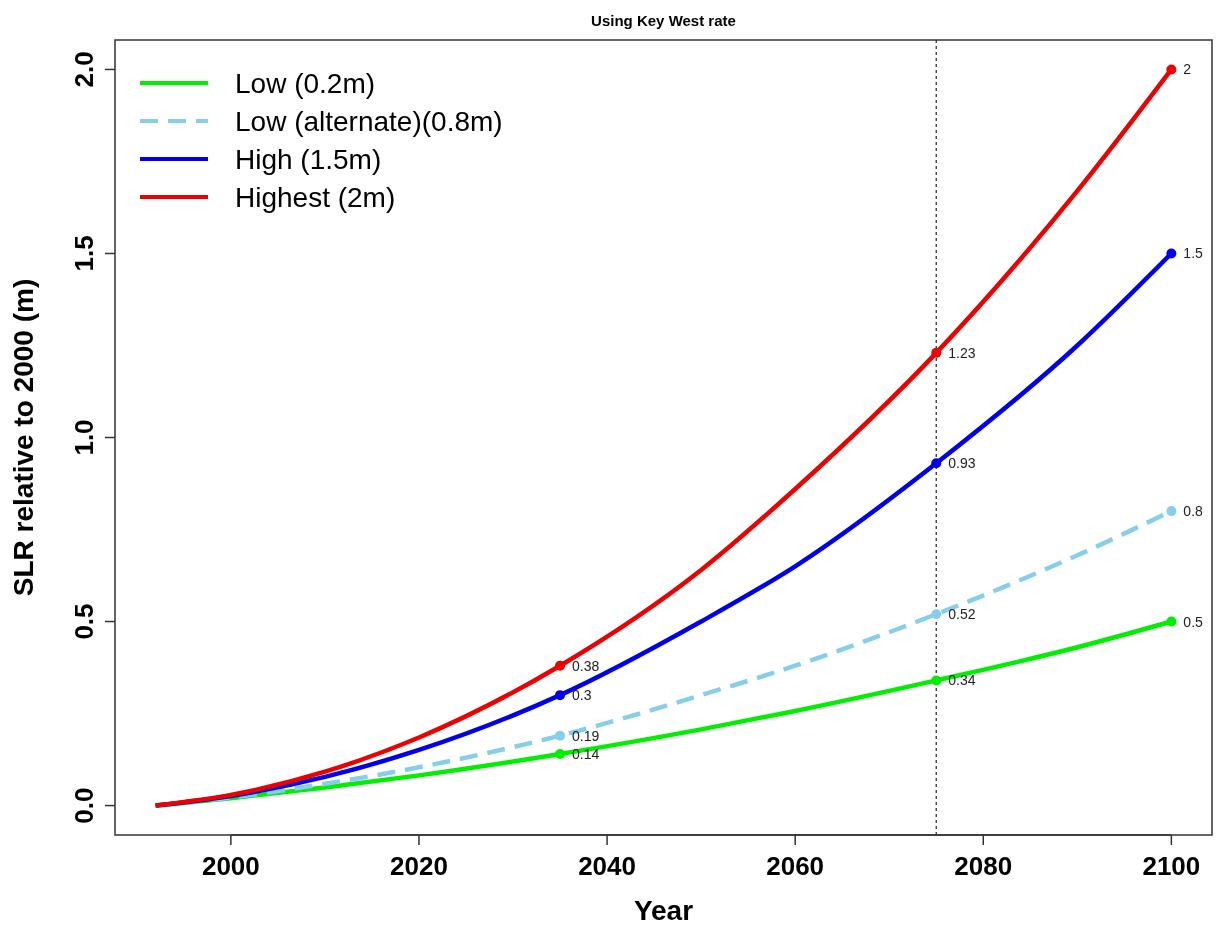  I want to click on x-tick-label: 2100, so click(1171, 866).